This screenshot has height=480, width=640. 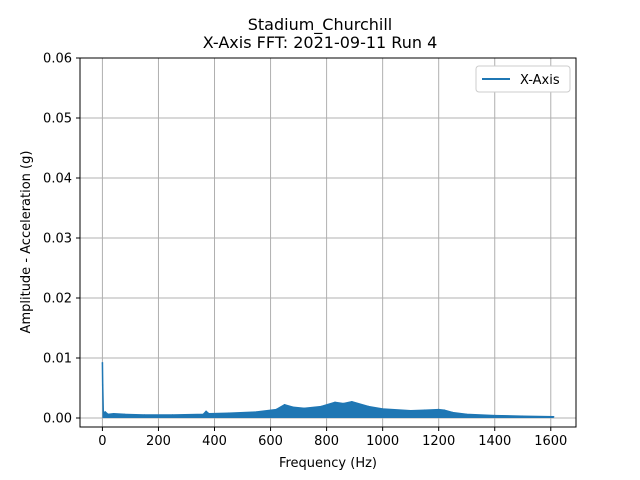 What do you see at coordinates (320, 24) in the screenshot?
I see `chart-title: Stadium_Churchill` at bounding box center [320, 24].